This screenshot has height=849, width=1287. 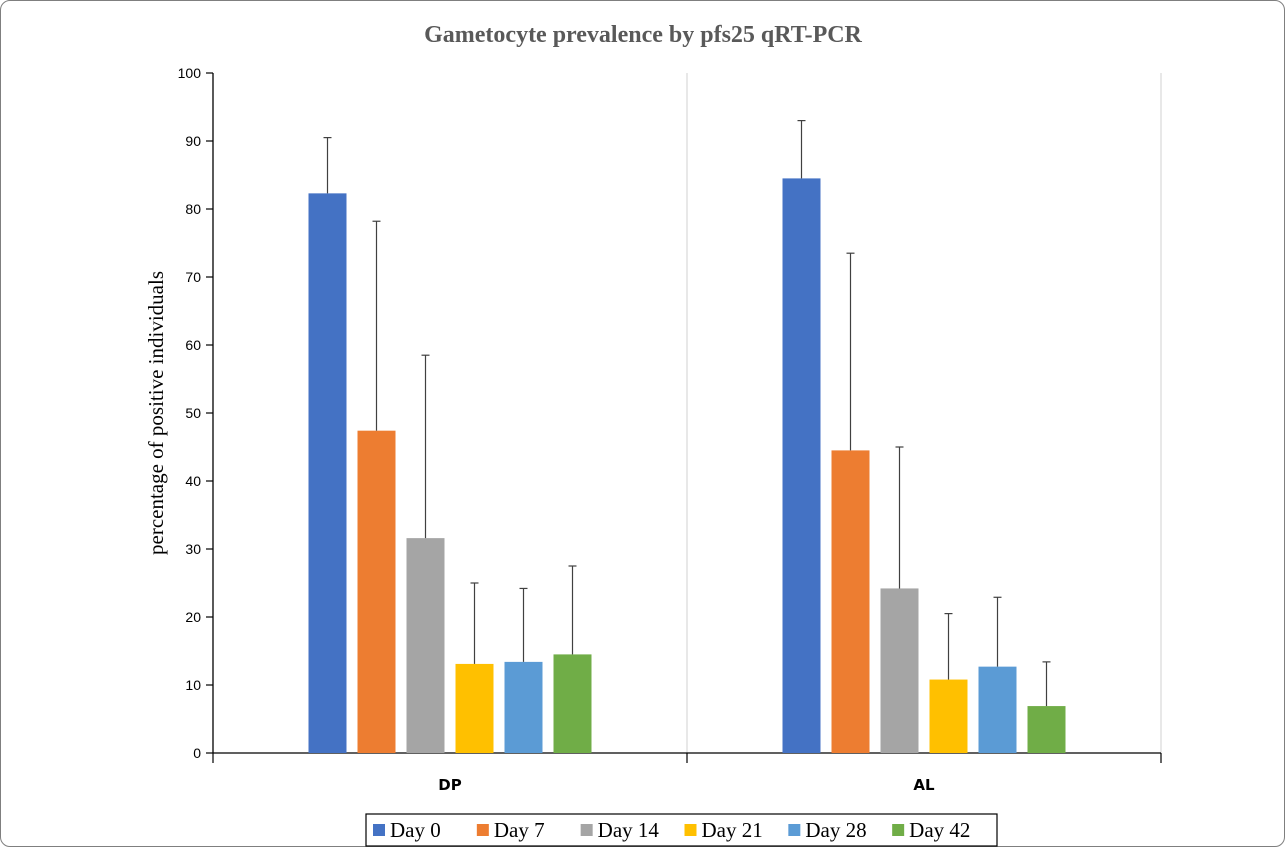 What do you see at coordinates (193, 481) in the screenshot?
I see `y-tick-label: 40` at bounding box center [193, 481].